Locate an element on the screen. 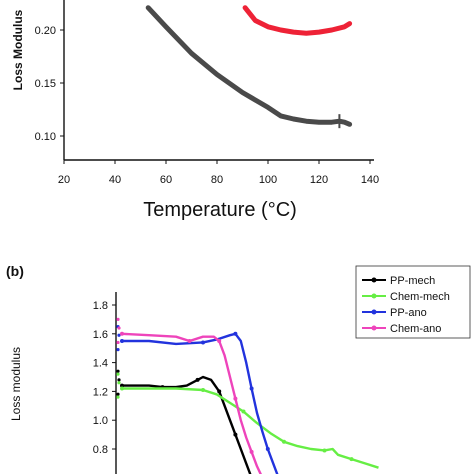 The height and width of the screenshot is (474, 474). panel-a-y-tick-label: 0.15 is located at coordinates (45, 84).